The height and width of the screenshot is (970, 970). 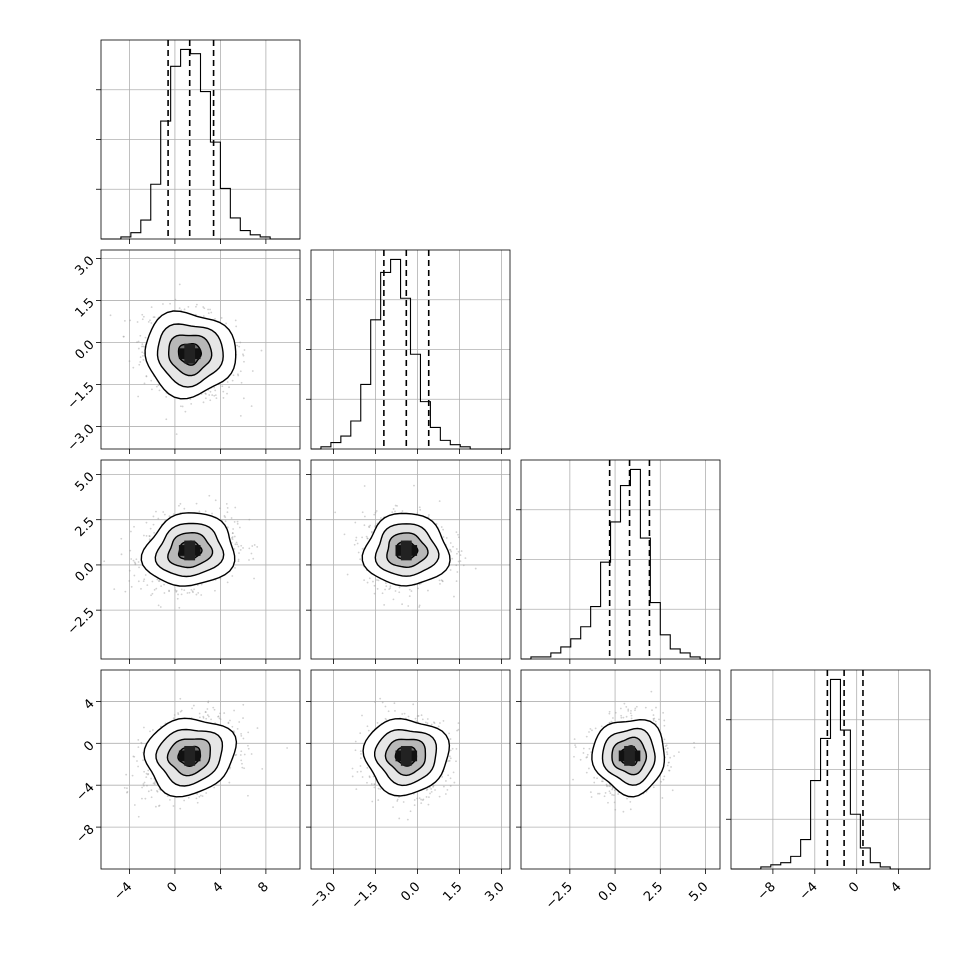 What do you see at coordinates (84, 350) in the screenshot?
I see `y-tick-label: 0.0` at bounding box center [84, 350].